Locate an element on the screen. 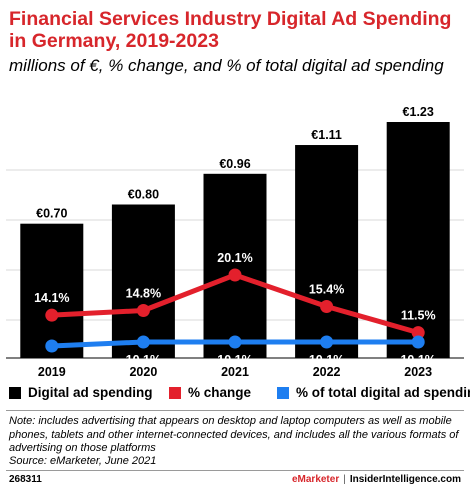 The width and height of the screenshot is (470, 491). brand-emarketer: eMarketer is located at coordinates (315, 479).